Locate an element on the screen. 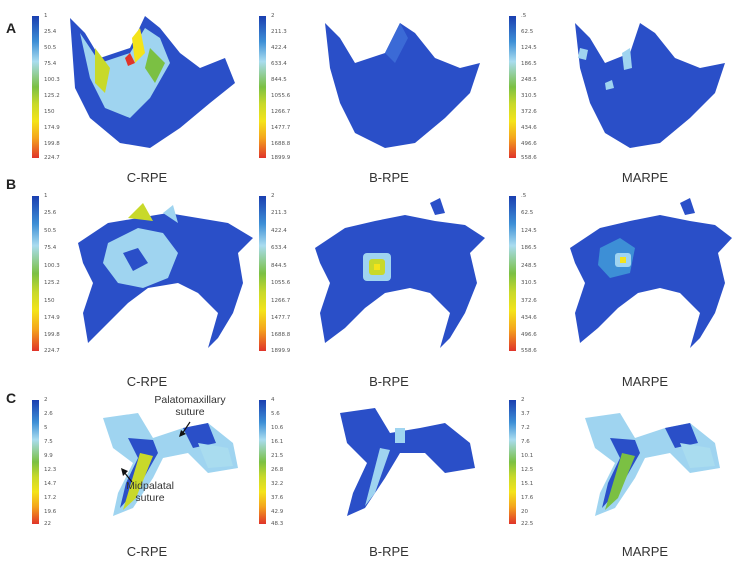 The width and height of the screenshot is (750, 563). scale-tick: 3.7 is located at coordinates (525, 414).